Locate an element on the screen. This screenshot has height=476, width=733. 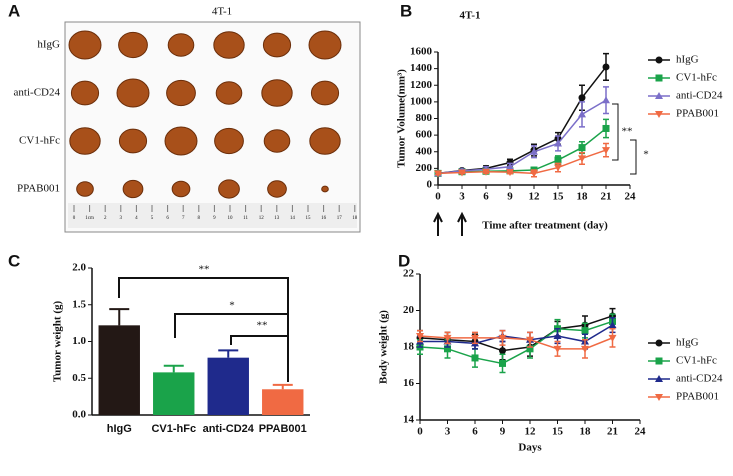
row-label: PPAB001 is located at coordinates (38, 189).